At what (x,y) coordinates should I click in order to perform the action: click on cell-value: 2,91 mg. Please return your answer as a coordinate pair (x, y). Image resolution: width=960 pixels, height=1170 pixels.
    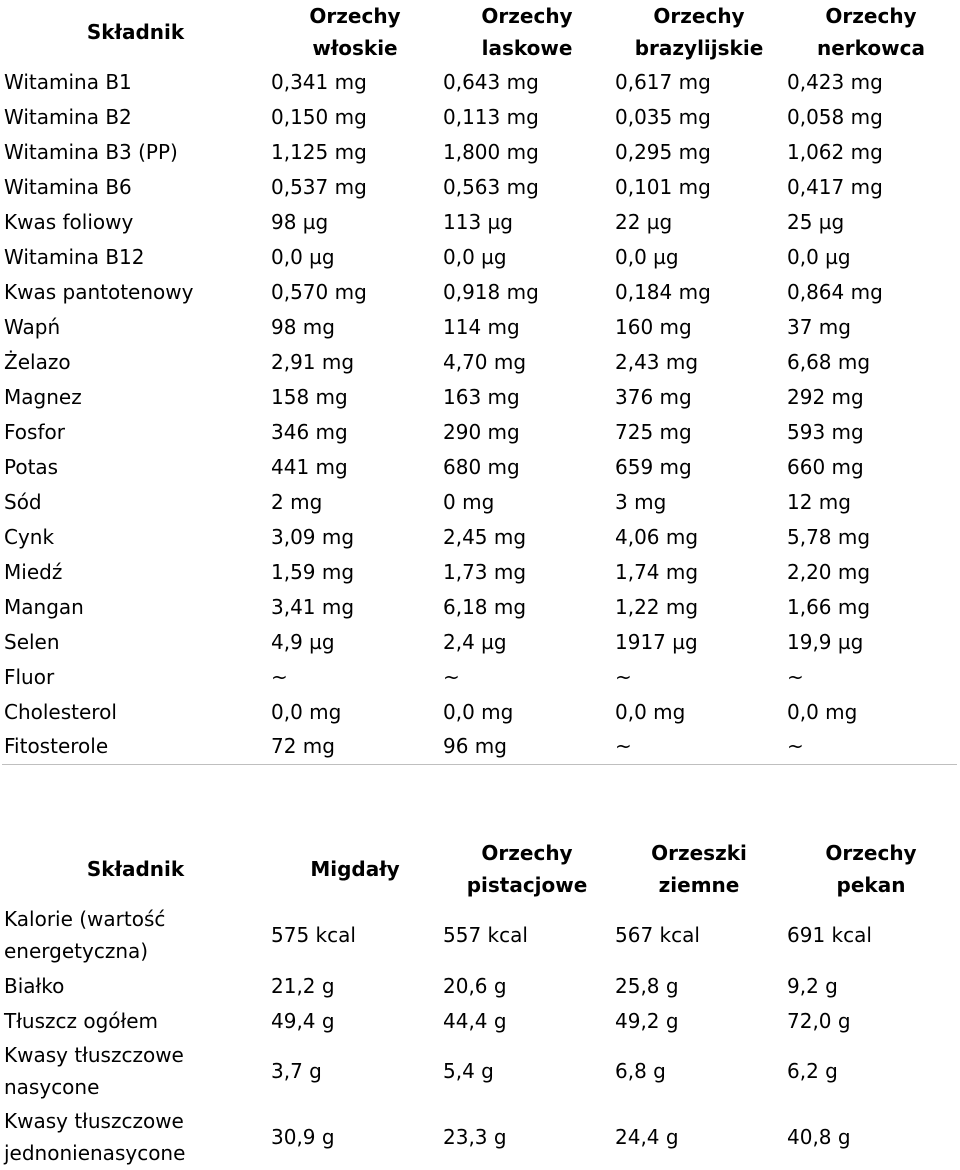
    Looking at the image, I should click on (313, 361).